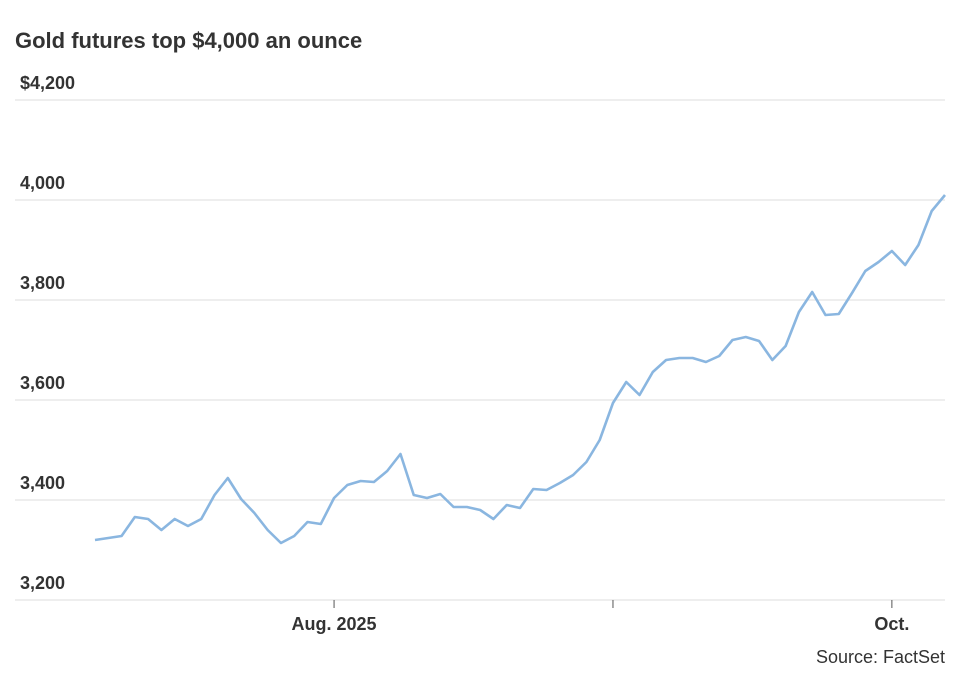  Describe the element at coordinates (334, 624) in the screenshot. I see `x-tick-label: Aug. 2025` at that location.